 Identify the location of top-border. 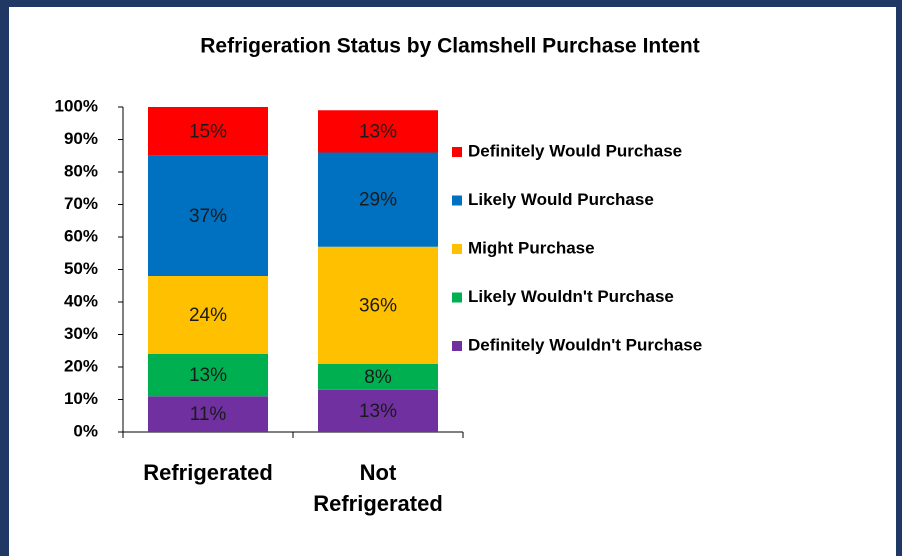
(451, 3).